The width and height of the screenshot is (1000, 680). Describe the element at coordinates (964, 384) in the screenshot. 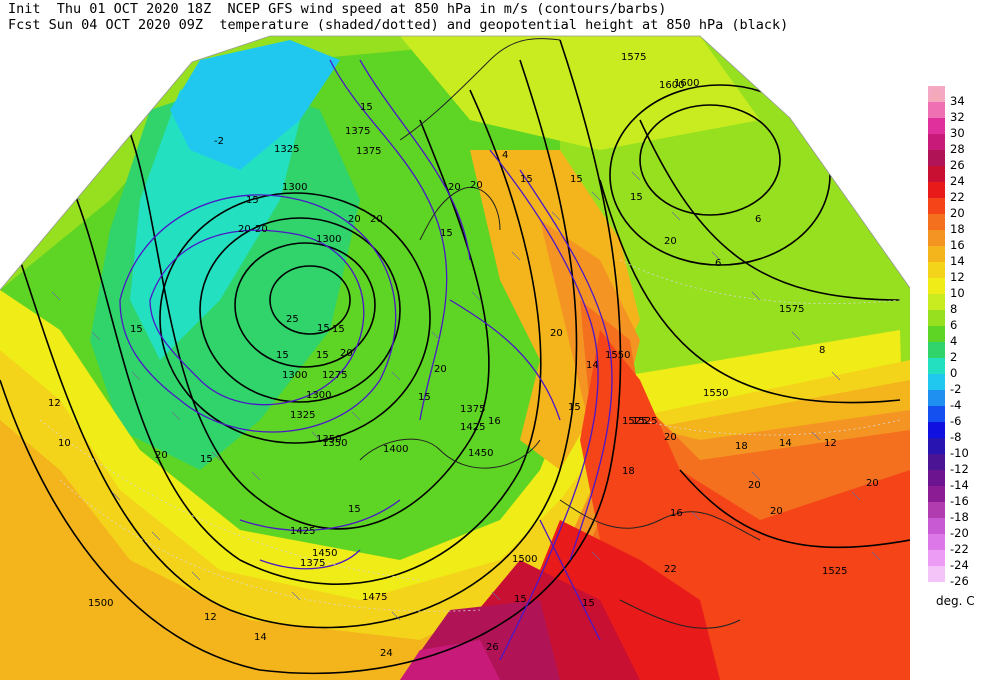

I see `legend-row: -2` at that location.